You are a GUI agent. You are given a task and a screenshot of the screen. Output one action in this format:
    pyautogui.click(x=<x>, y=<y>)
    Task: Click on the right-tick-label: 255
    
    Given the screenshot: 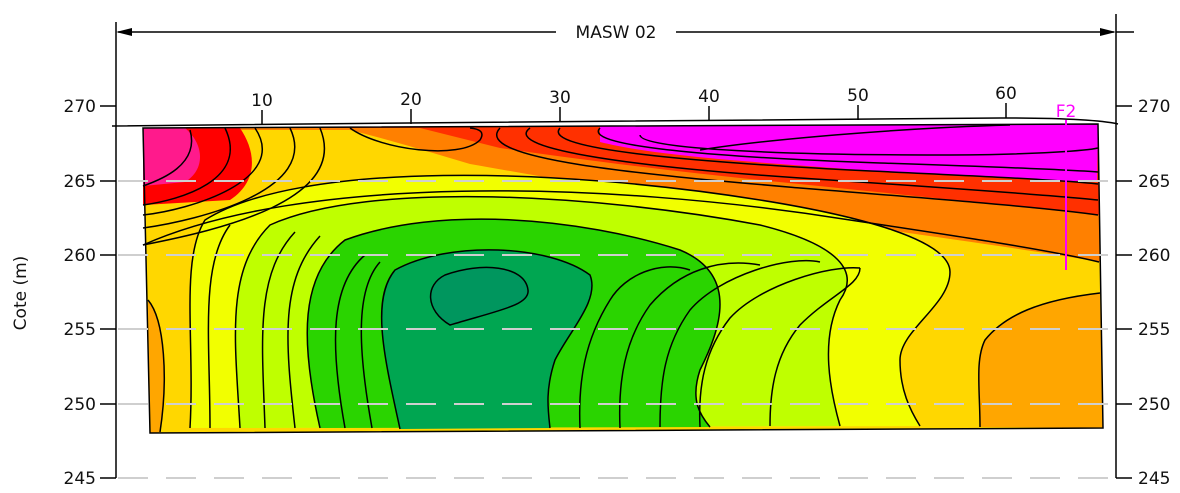 What is the action you would take?
    pyautogui.click(x=1154, y=330)
    